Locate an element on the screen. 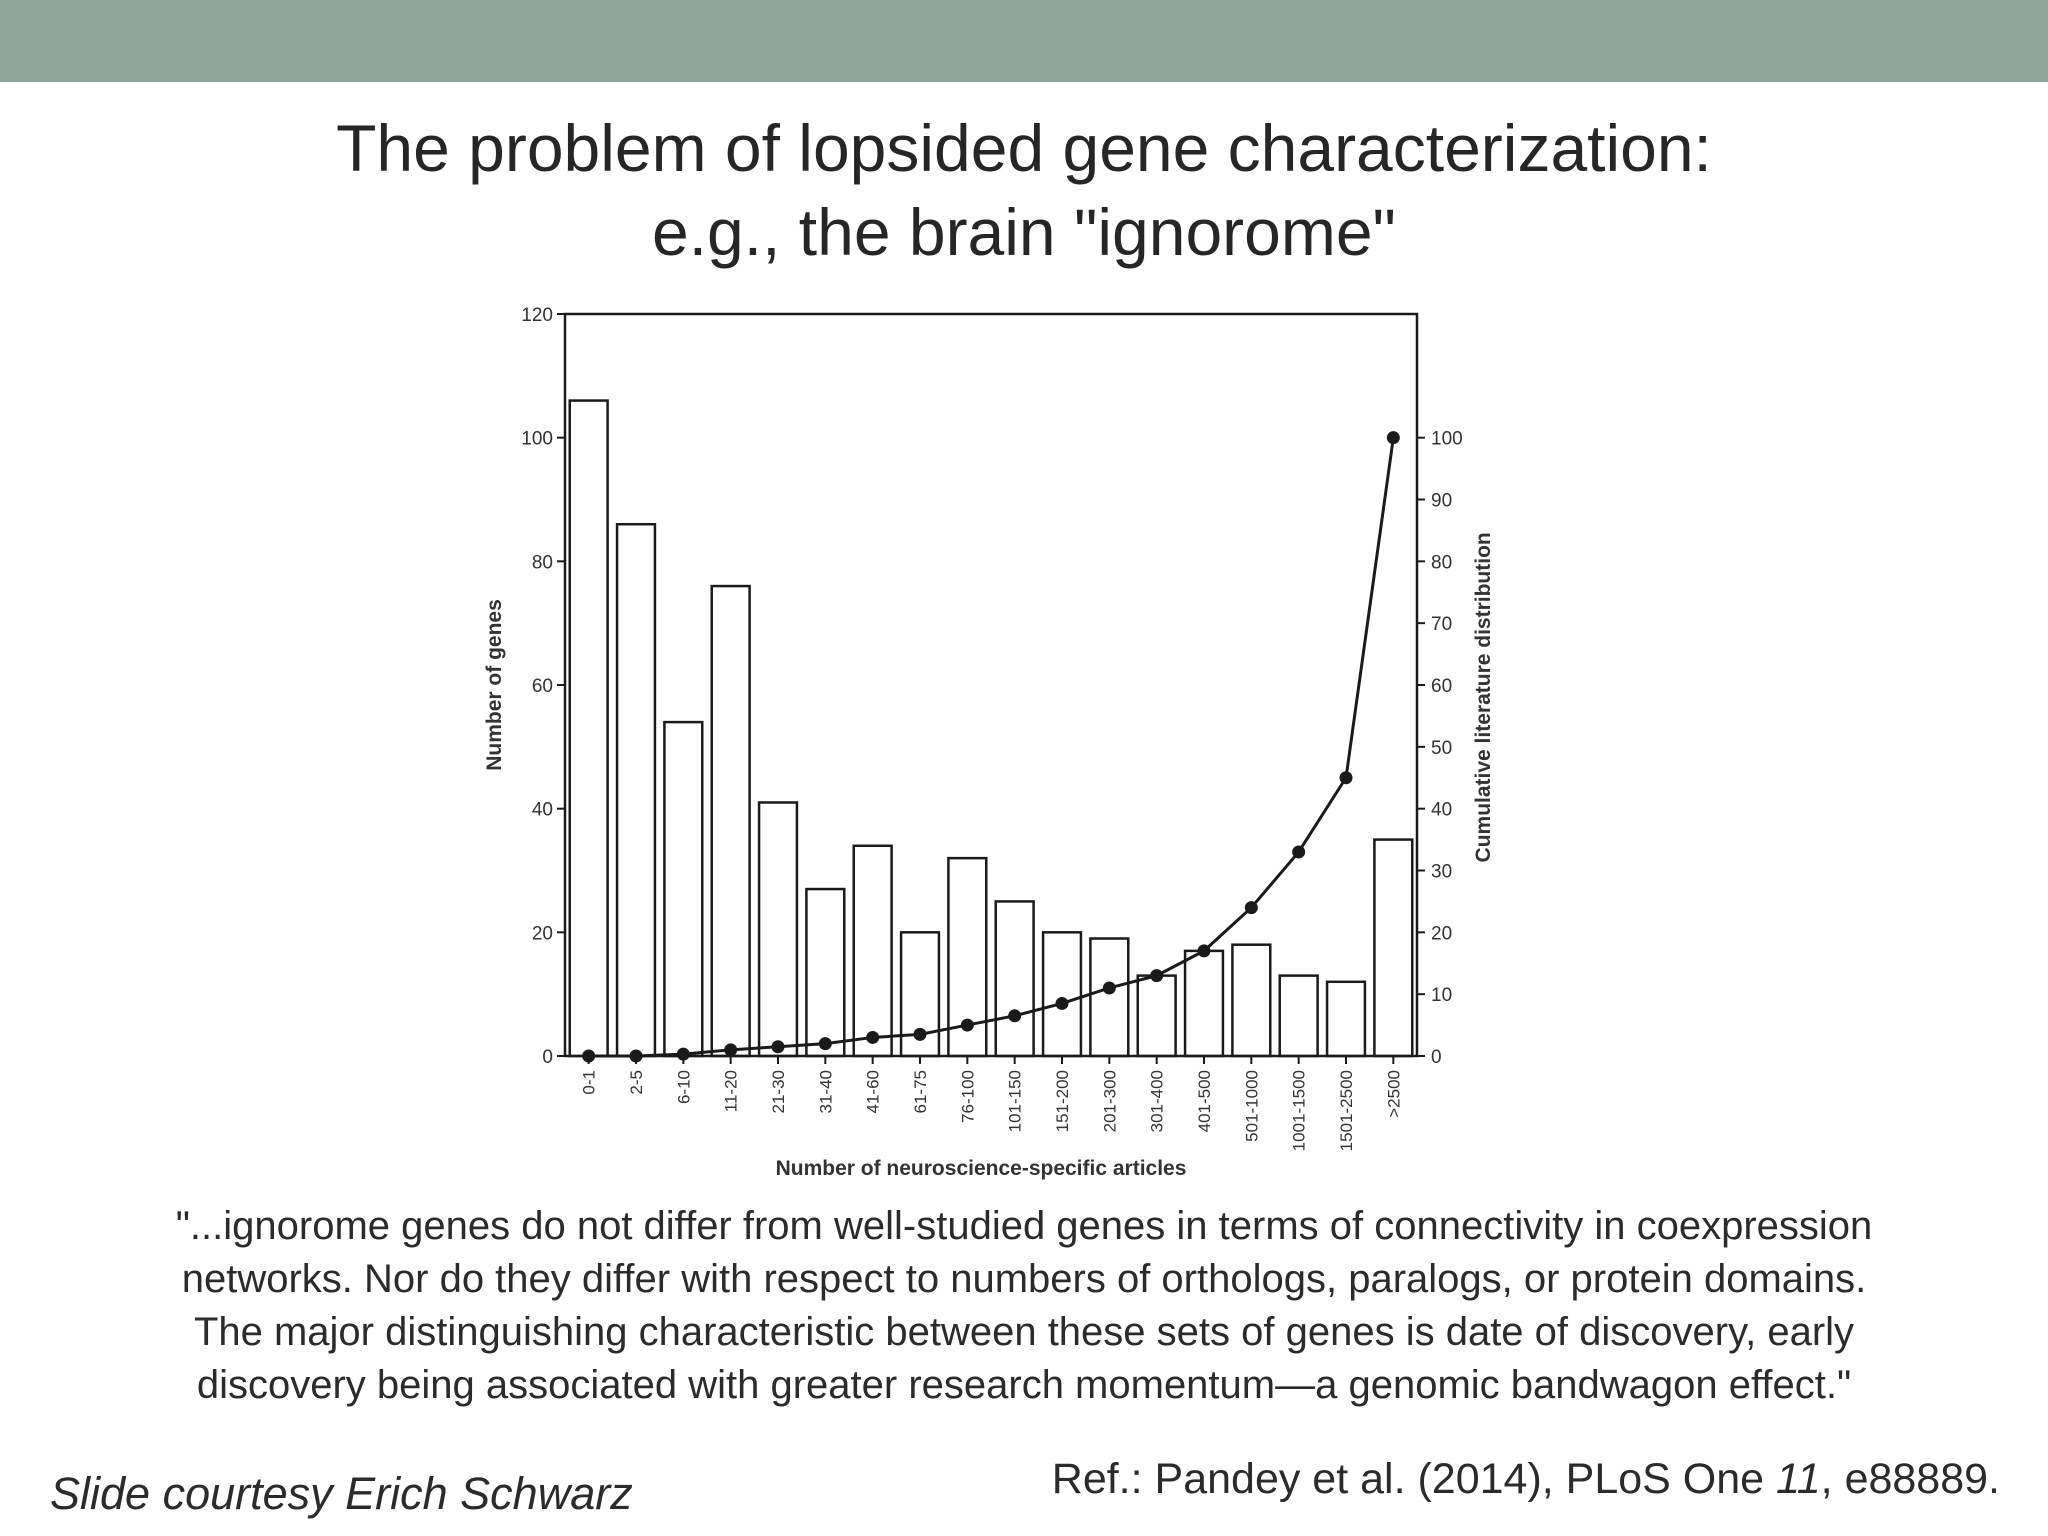 Image resolution: width=2048 pixels, height=1536 pixels. left-axis-tick-label: 120 is located at coordinates (537, 315).